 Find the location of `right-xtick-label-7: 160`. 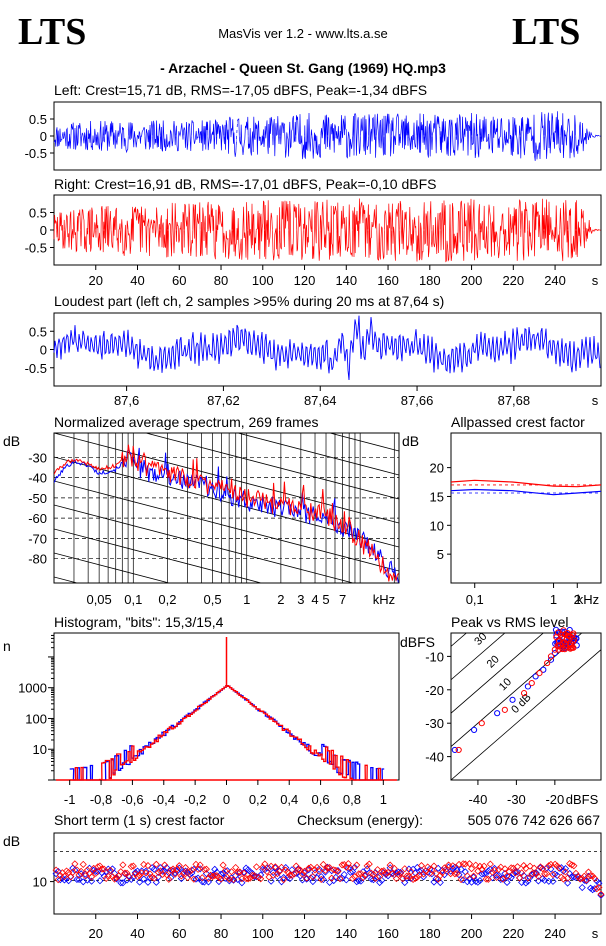

right-xtick-label-7: 160 is located at coordinates (388, 280).